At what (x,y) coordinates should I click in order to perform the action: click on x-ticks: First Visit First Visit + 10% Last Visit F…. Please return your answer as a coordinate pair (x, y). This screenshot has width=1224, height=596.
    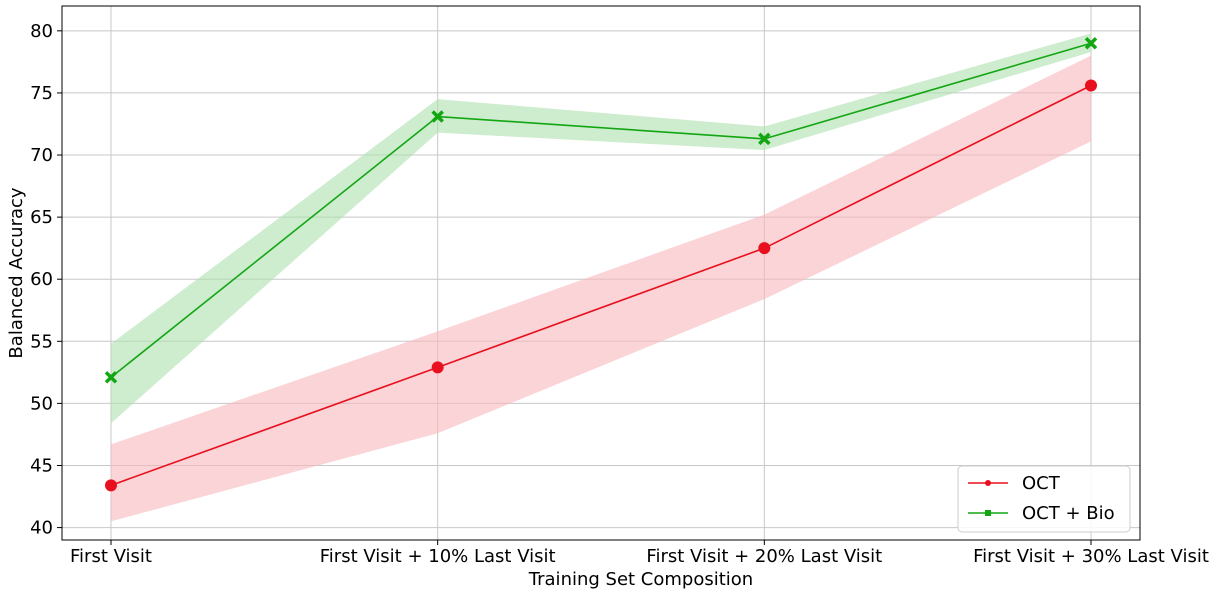
    Looking at the image, I should click on (639, 553).